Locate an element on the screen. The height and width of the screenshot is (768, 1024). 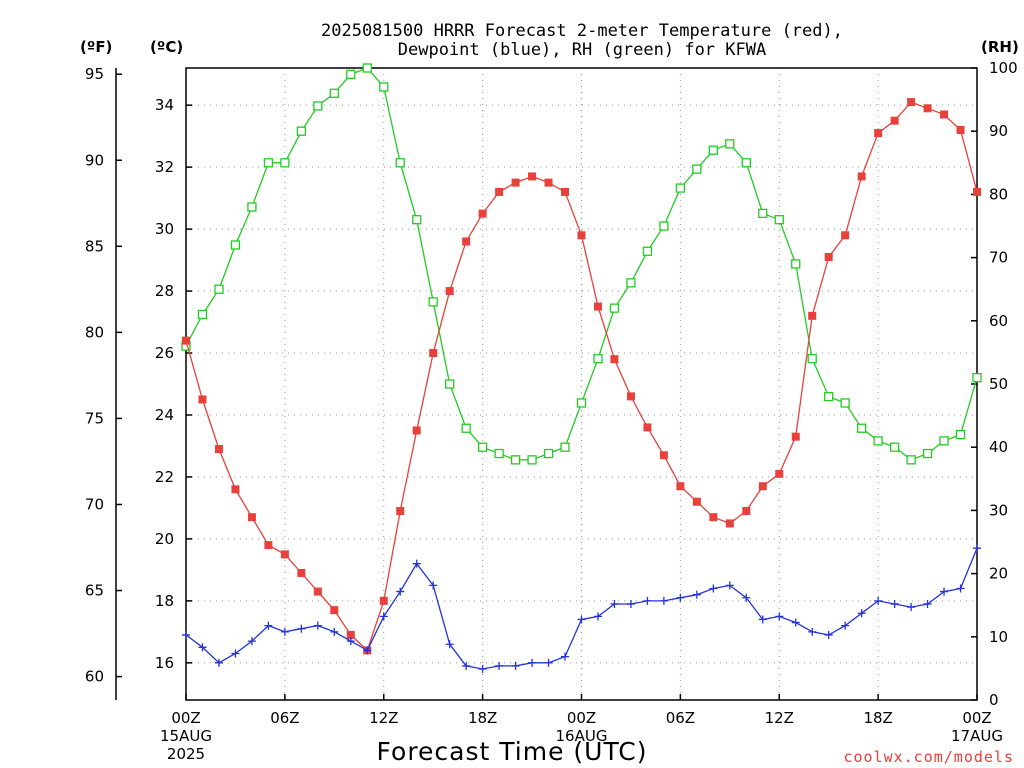
celsius-tick-label: 16 is located at coordinates (164, 663).